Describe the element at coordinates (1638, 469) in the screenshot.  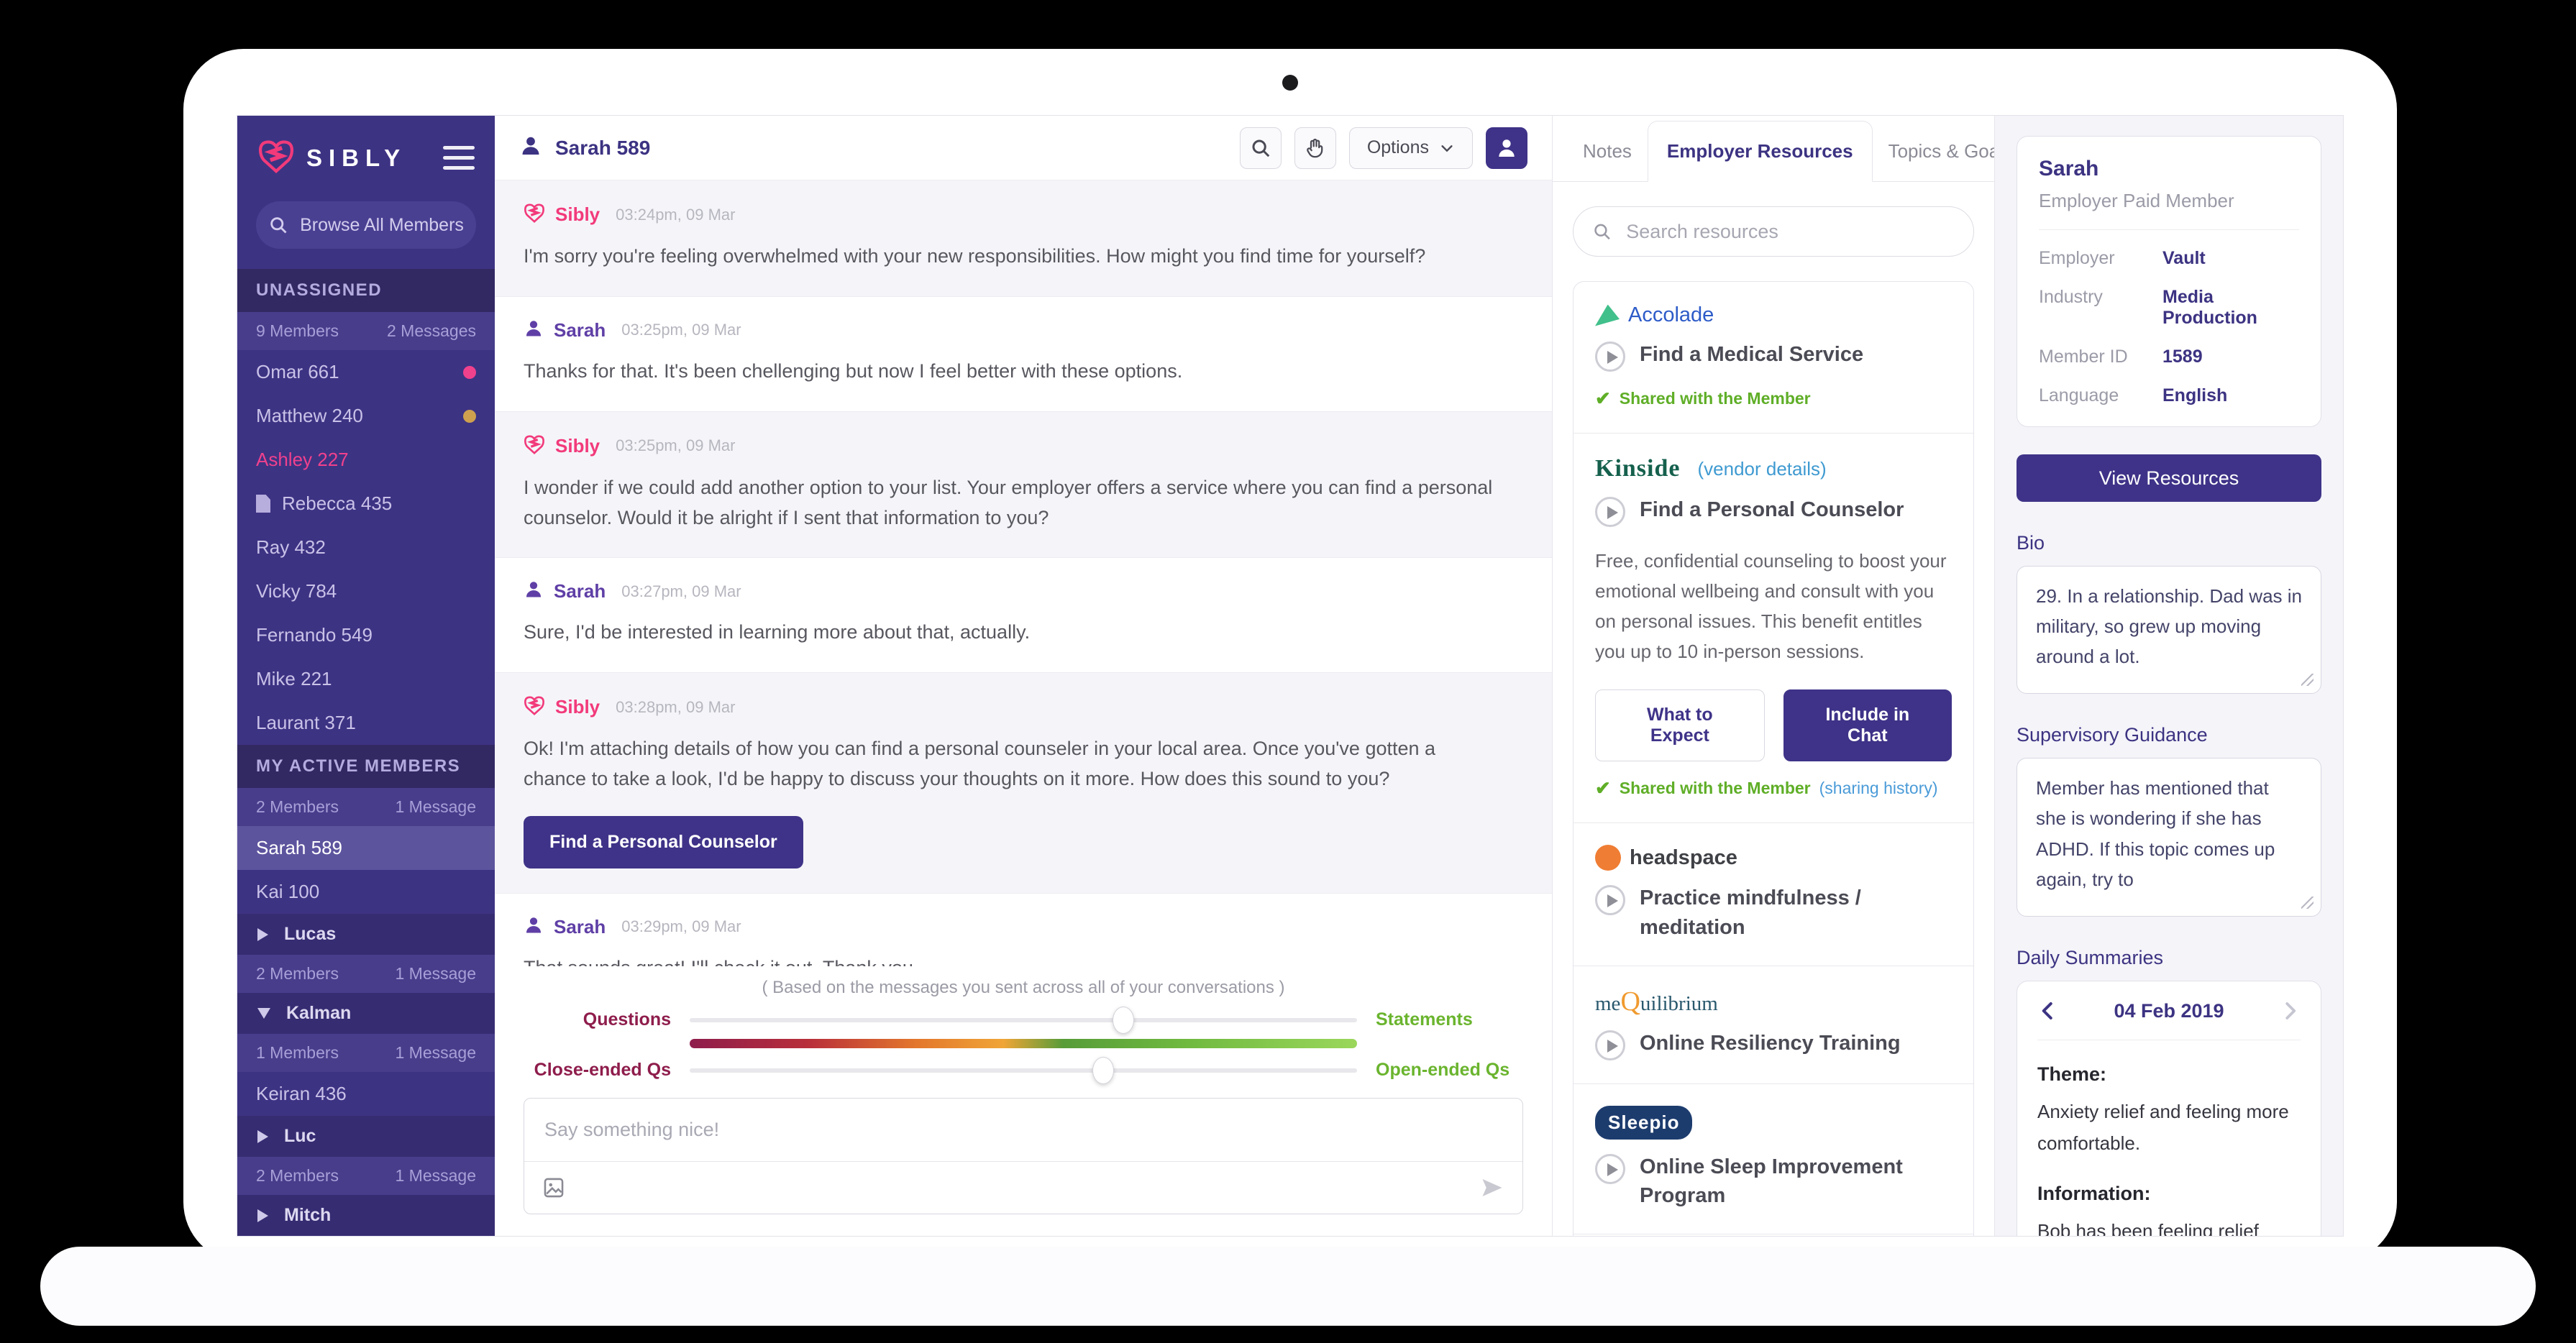
I see `kinside-logo: Kinside` at that location.